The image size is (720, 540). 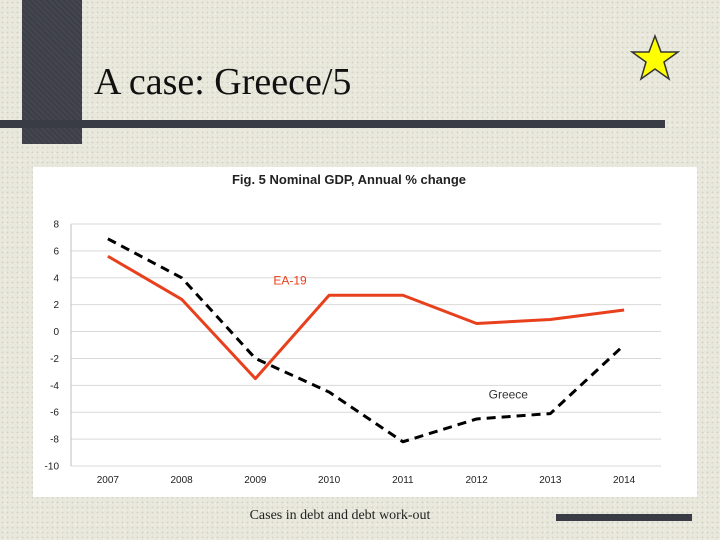 I want to click on x-tick-label: 2008, so click(x=182, y=480).